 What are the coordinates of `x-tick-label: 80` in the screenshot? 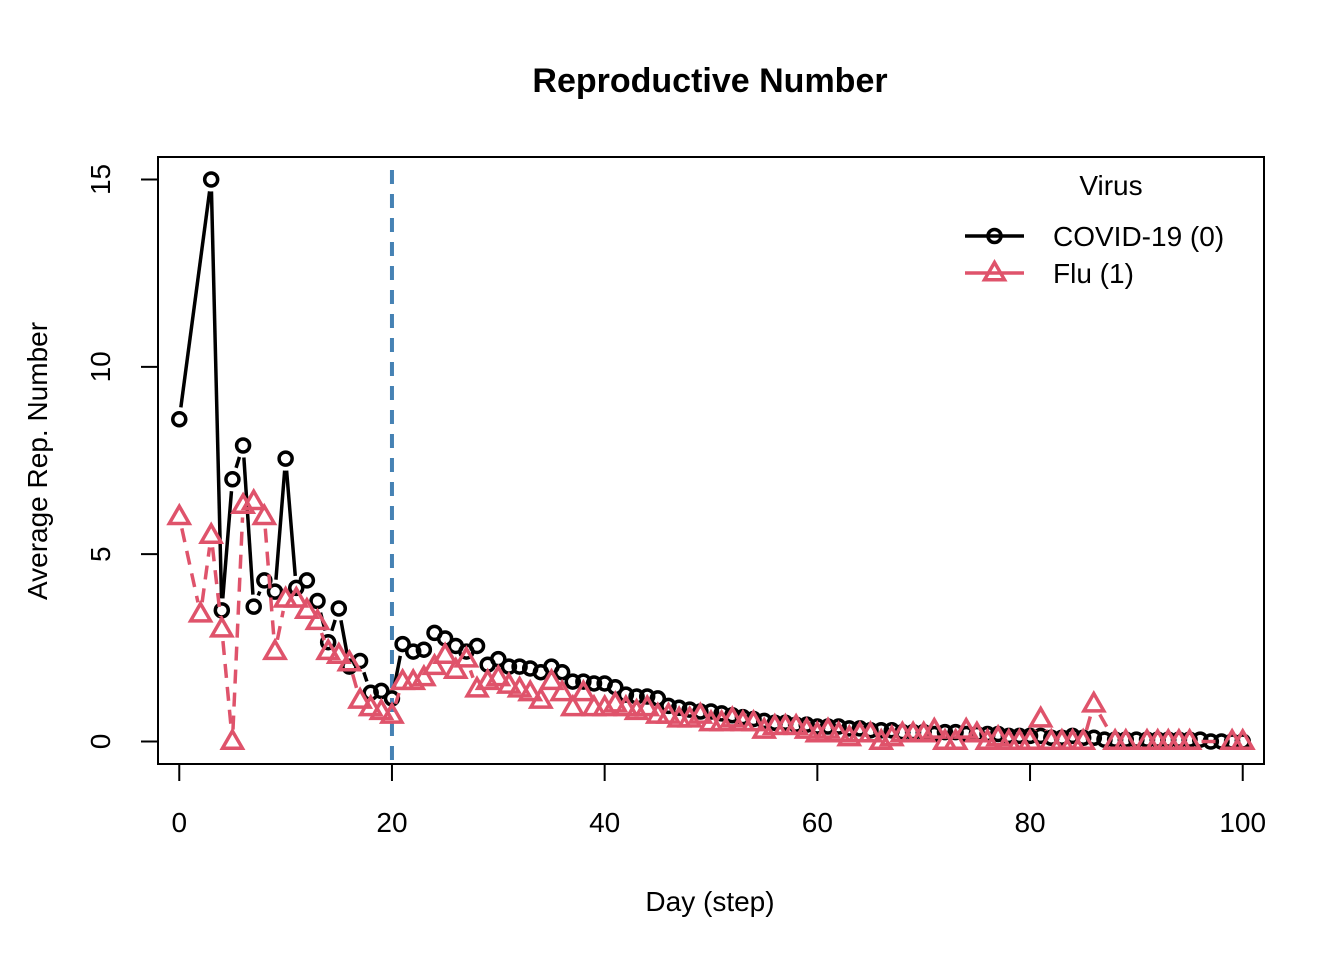 It's located at (1029, 822).